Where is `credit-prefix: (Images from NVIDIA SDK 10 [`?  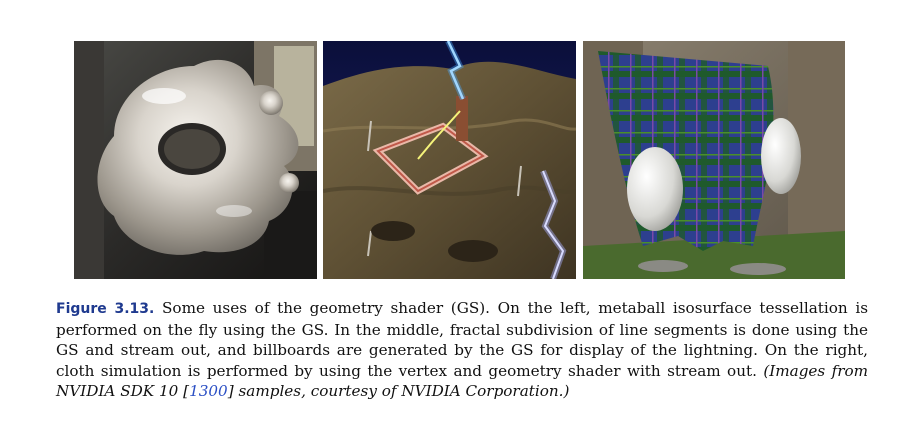 credit-prefix: (Images from NVIDIA SDK 10 [ is located at coordinates (462, 381).